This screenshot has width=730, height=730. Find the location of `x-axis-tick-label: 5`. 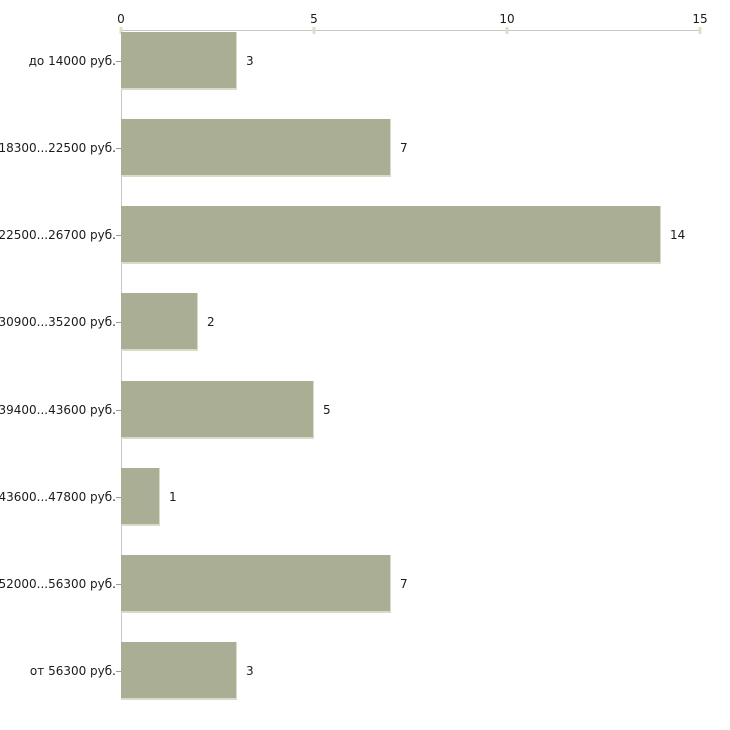

x-axis-tick-label: 5 is located at coordinates (314, 19).